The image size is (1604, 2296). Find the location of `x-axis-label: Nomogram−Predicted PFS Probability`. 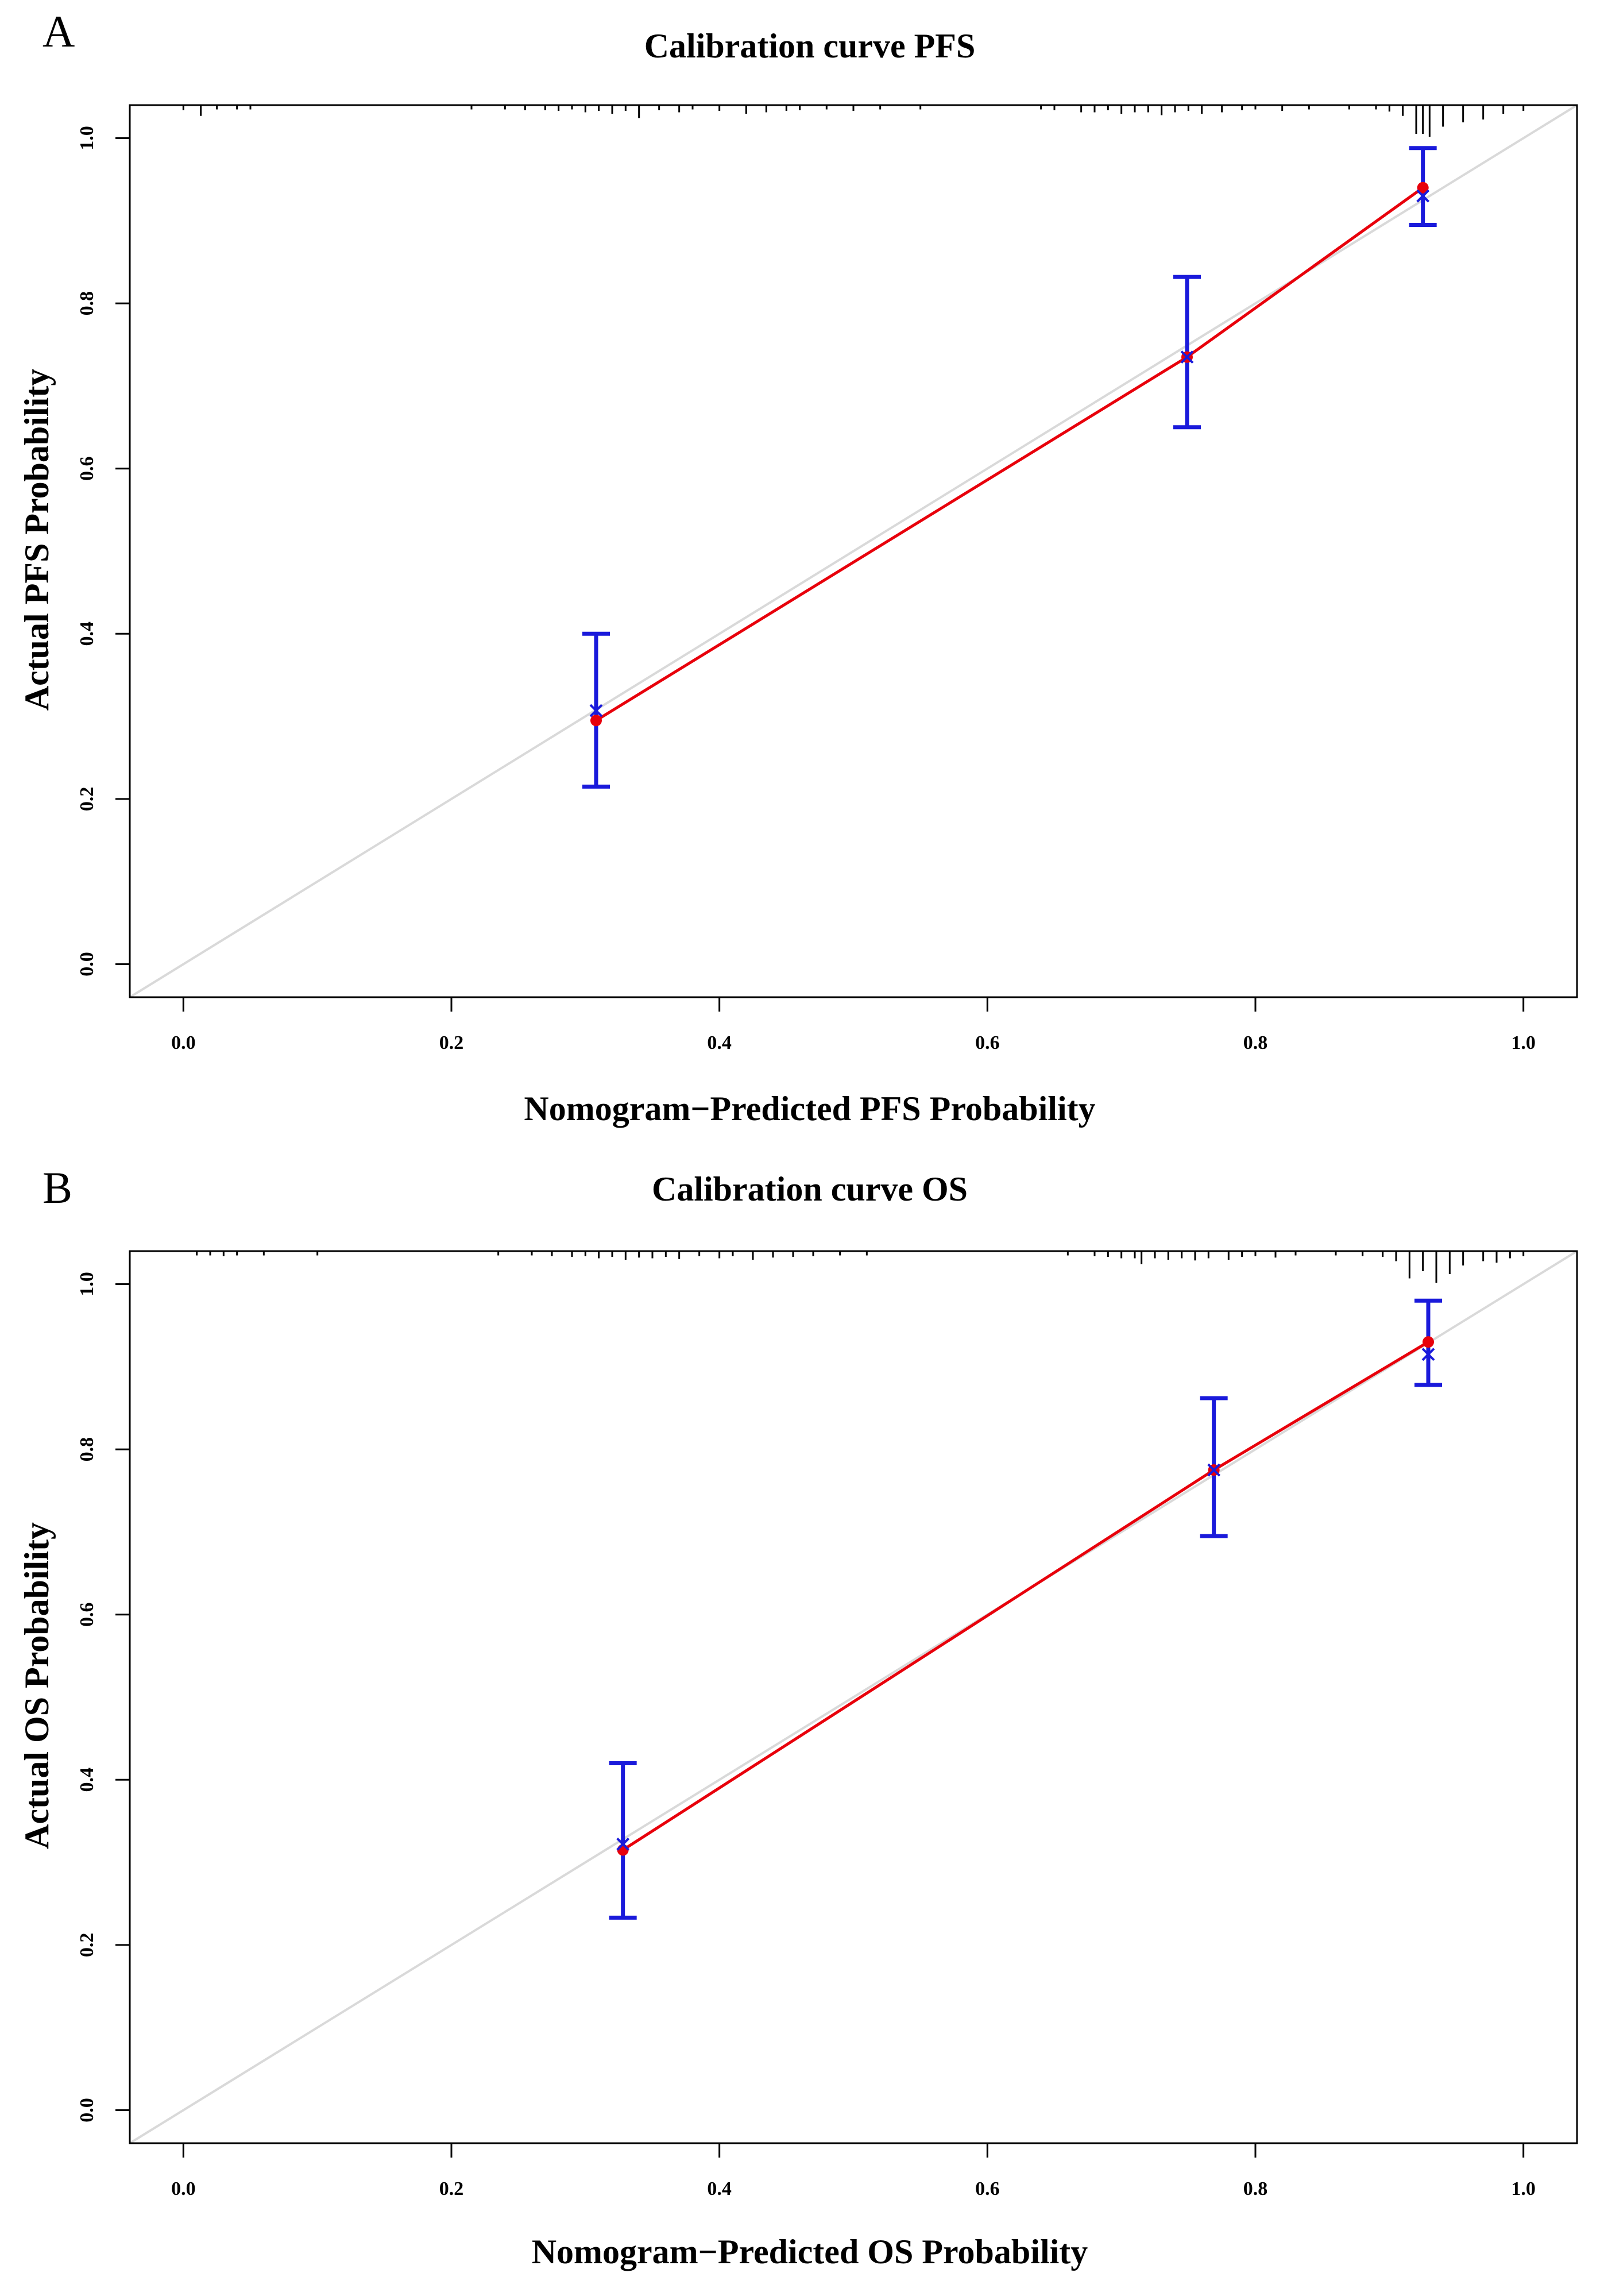

x-axis-label: Nomogram−Predicted PFS Probability is located at coordinates (809, 1109).